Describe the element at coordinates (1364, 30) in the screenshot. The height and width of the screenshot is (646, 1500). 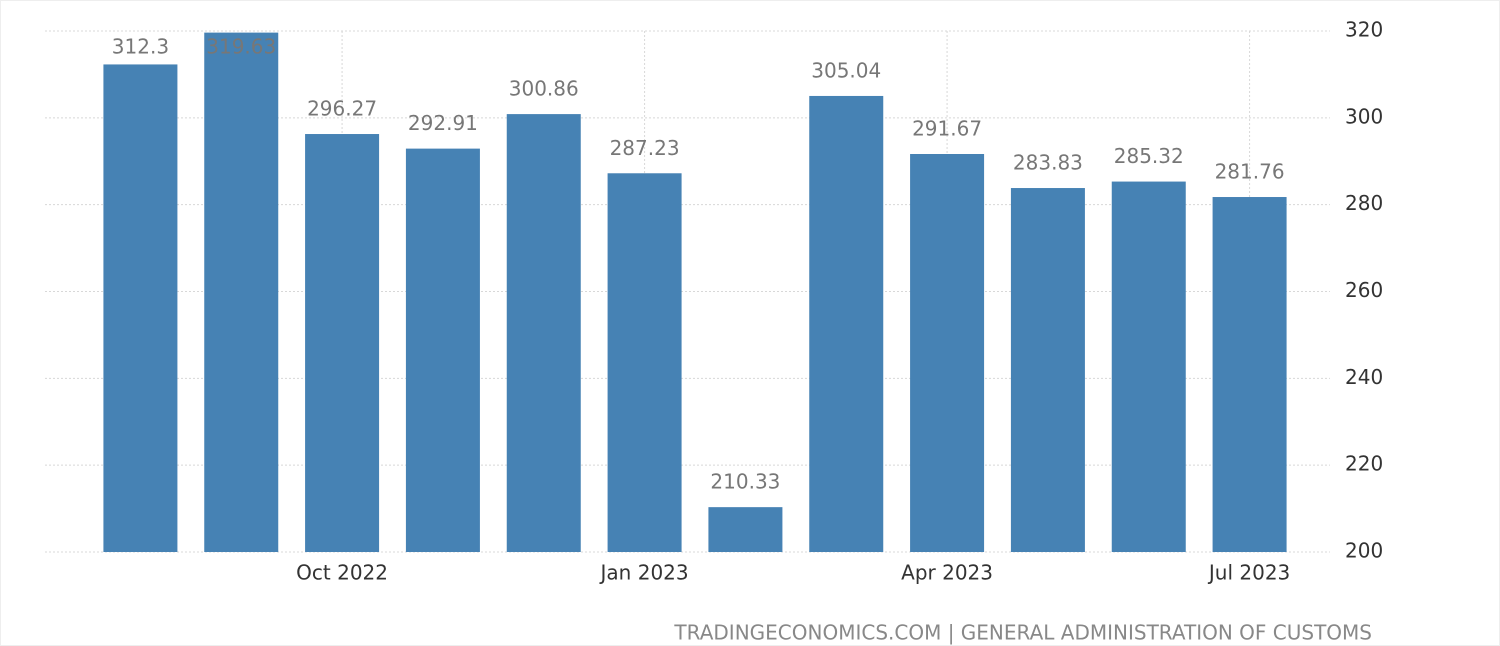
I see `y-tick-label: 320` at that location.